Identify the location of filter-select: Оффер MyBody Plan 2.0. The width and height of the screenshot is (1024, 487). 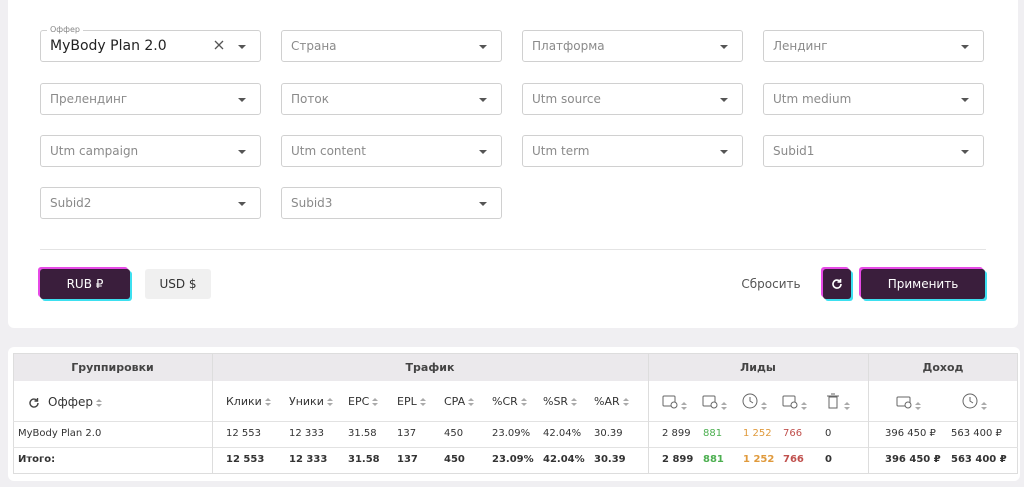
(150, 43).